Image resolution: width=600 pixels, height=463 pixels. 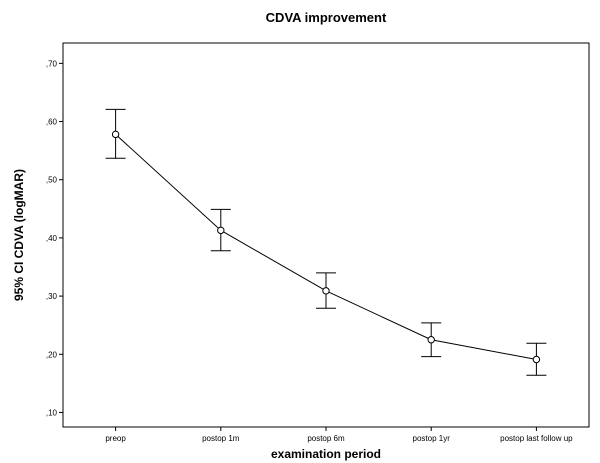 What do you see at coordinates (326, 438) in the screenshot?
I see `x-tick-label: postop 6m` at bounding box center [326, 438].